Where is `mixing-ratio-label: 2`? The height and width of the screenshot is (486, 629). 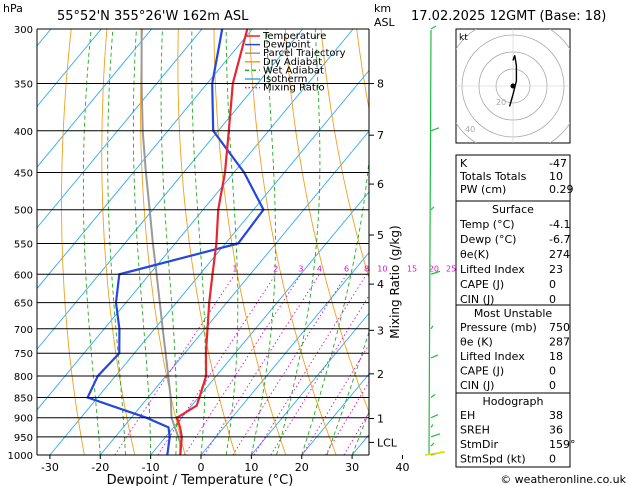 mixing-ratio-label: 2 is located at coordinates (275, 268).